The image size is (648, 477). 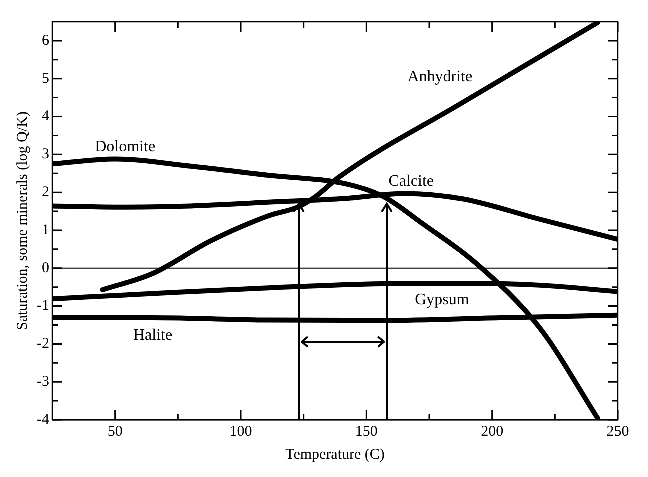 I want to click on x-tick-label: 50, so click(x=115, y=432).